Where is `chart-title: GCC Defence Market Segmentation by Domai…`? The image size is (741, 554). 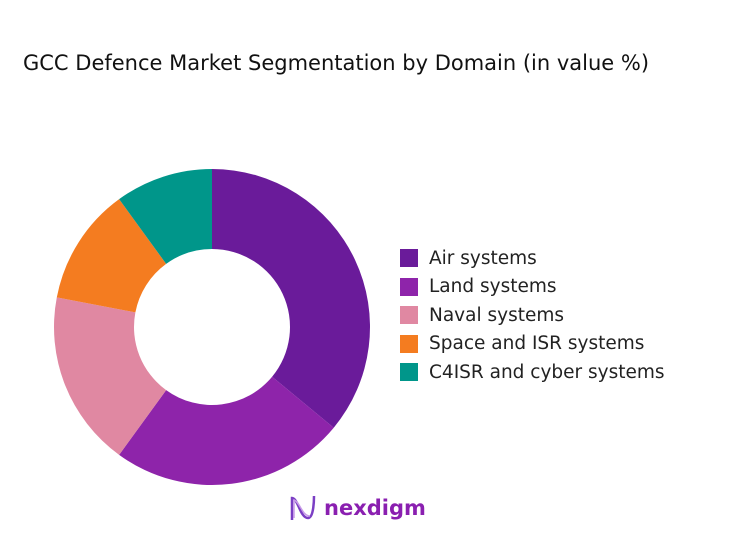 chart-title: GCC Defence Market Segmentation by Domai… is located at coordinates (336, 63).